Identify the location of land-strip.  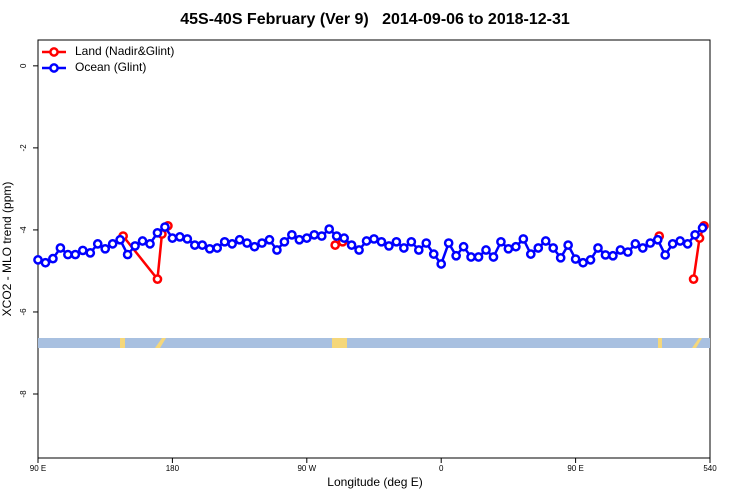
(374, 343).